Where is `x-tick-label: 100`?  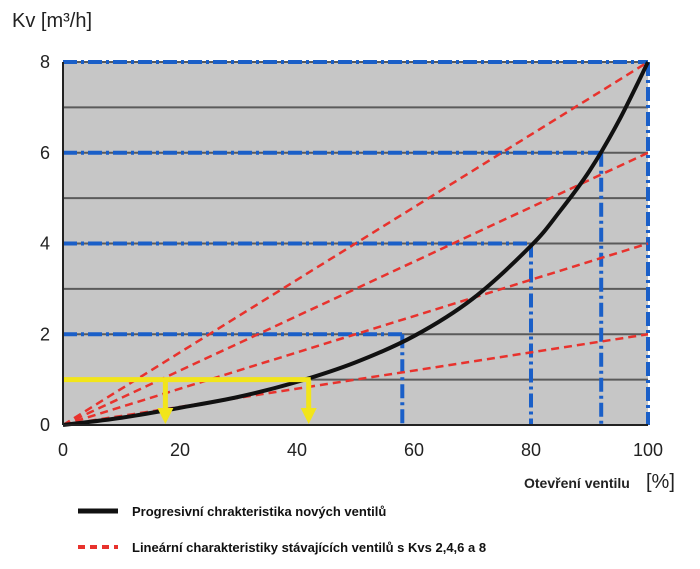 x-tick-label: 100 is located at coordinates (648, 450).